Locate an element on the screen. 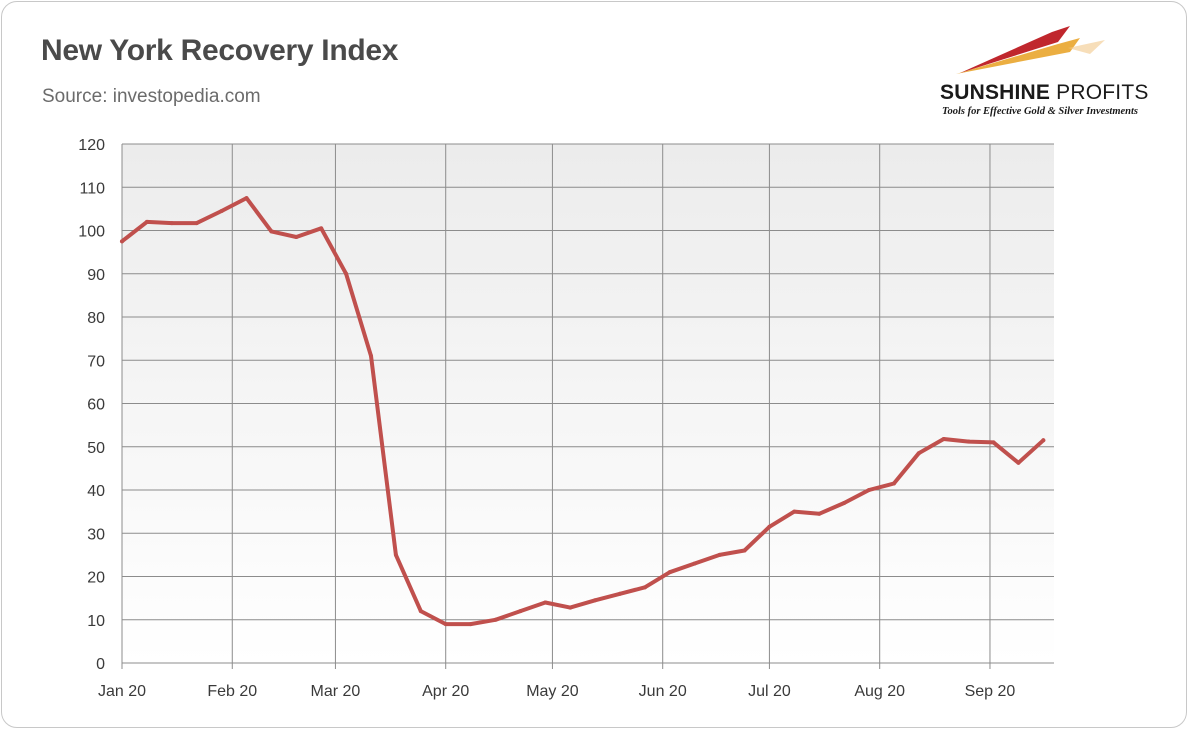 The image size is (1190, 731). x-tick-label: Mar 20 is located at coordinates (336, 691).